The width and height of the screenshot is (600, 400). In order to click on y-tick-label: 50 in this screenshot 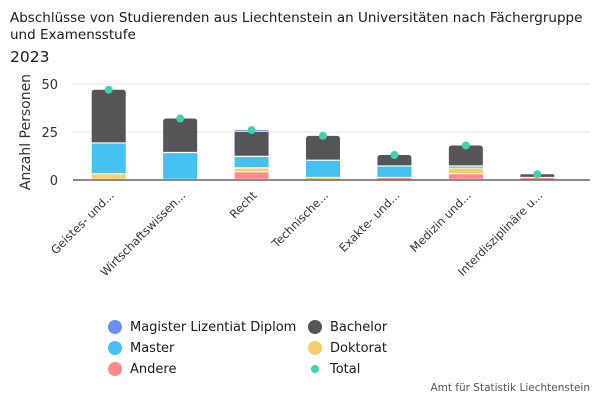, I will do `click(49, 85)`.